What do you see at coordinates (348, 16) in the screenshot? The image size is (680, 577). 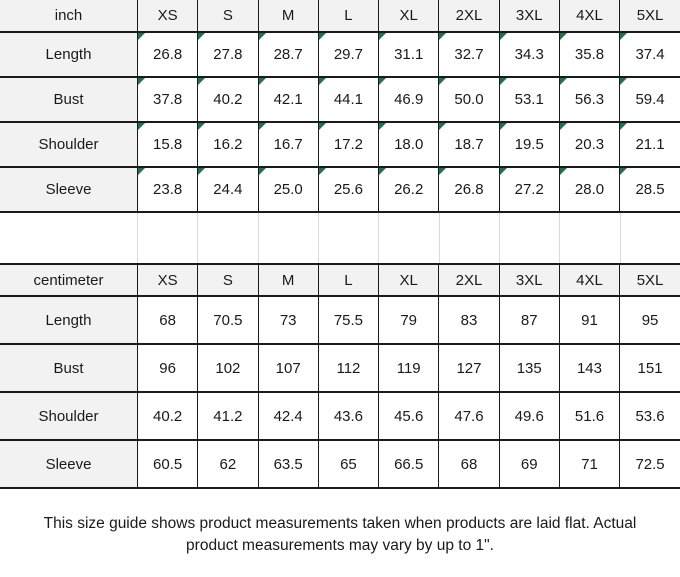 I see `size-header-cell: L` at bounding box center [348, 16].